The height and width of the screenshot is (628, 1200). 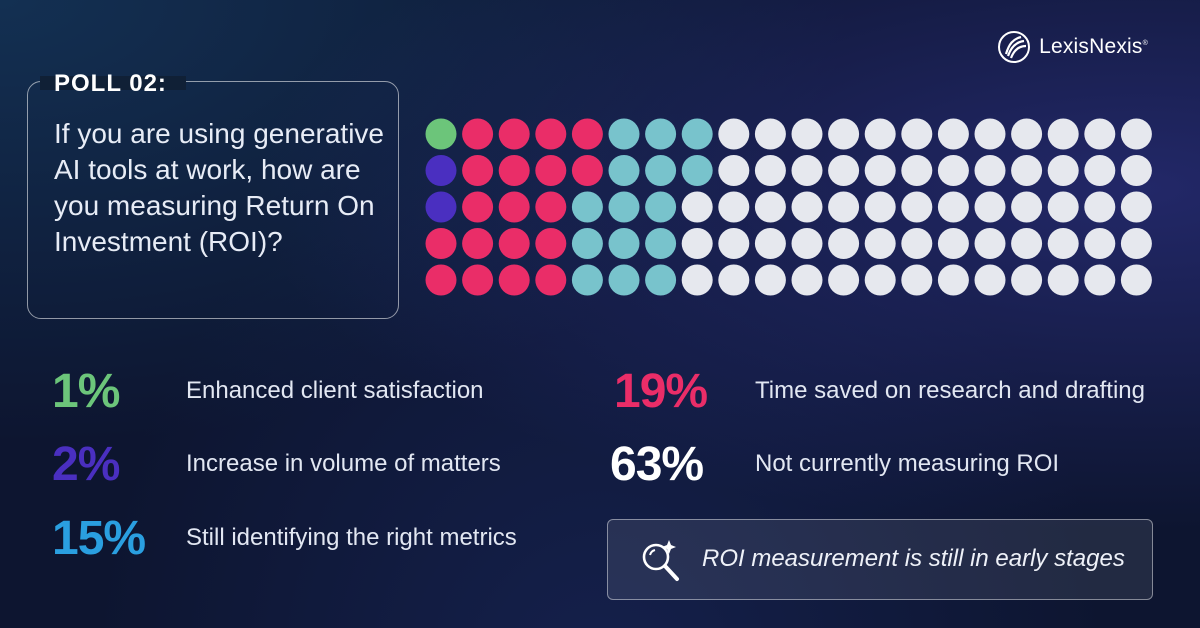 What do you see at coordinates (86, 464) in the screenshot?
I see `legend-percent: 2%` at bounding box center [86, 464].